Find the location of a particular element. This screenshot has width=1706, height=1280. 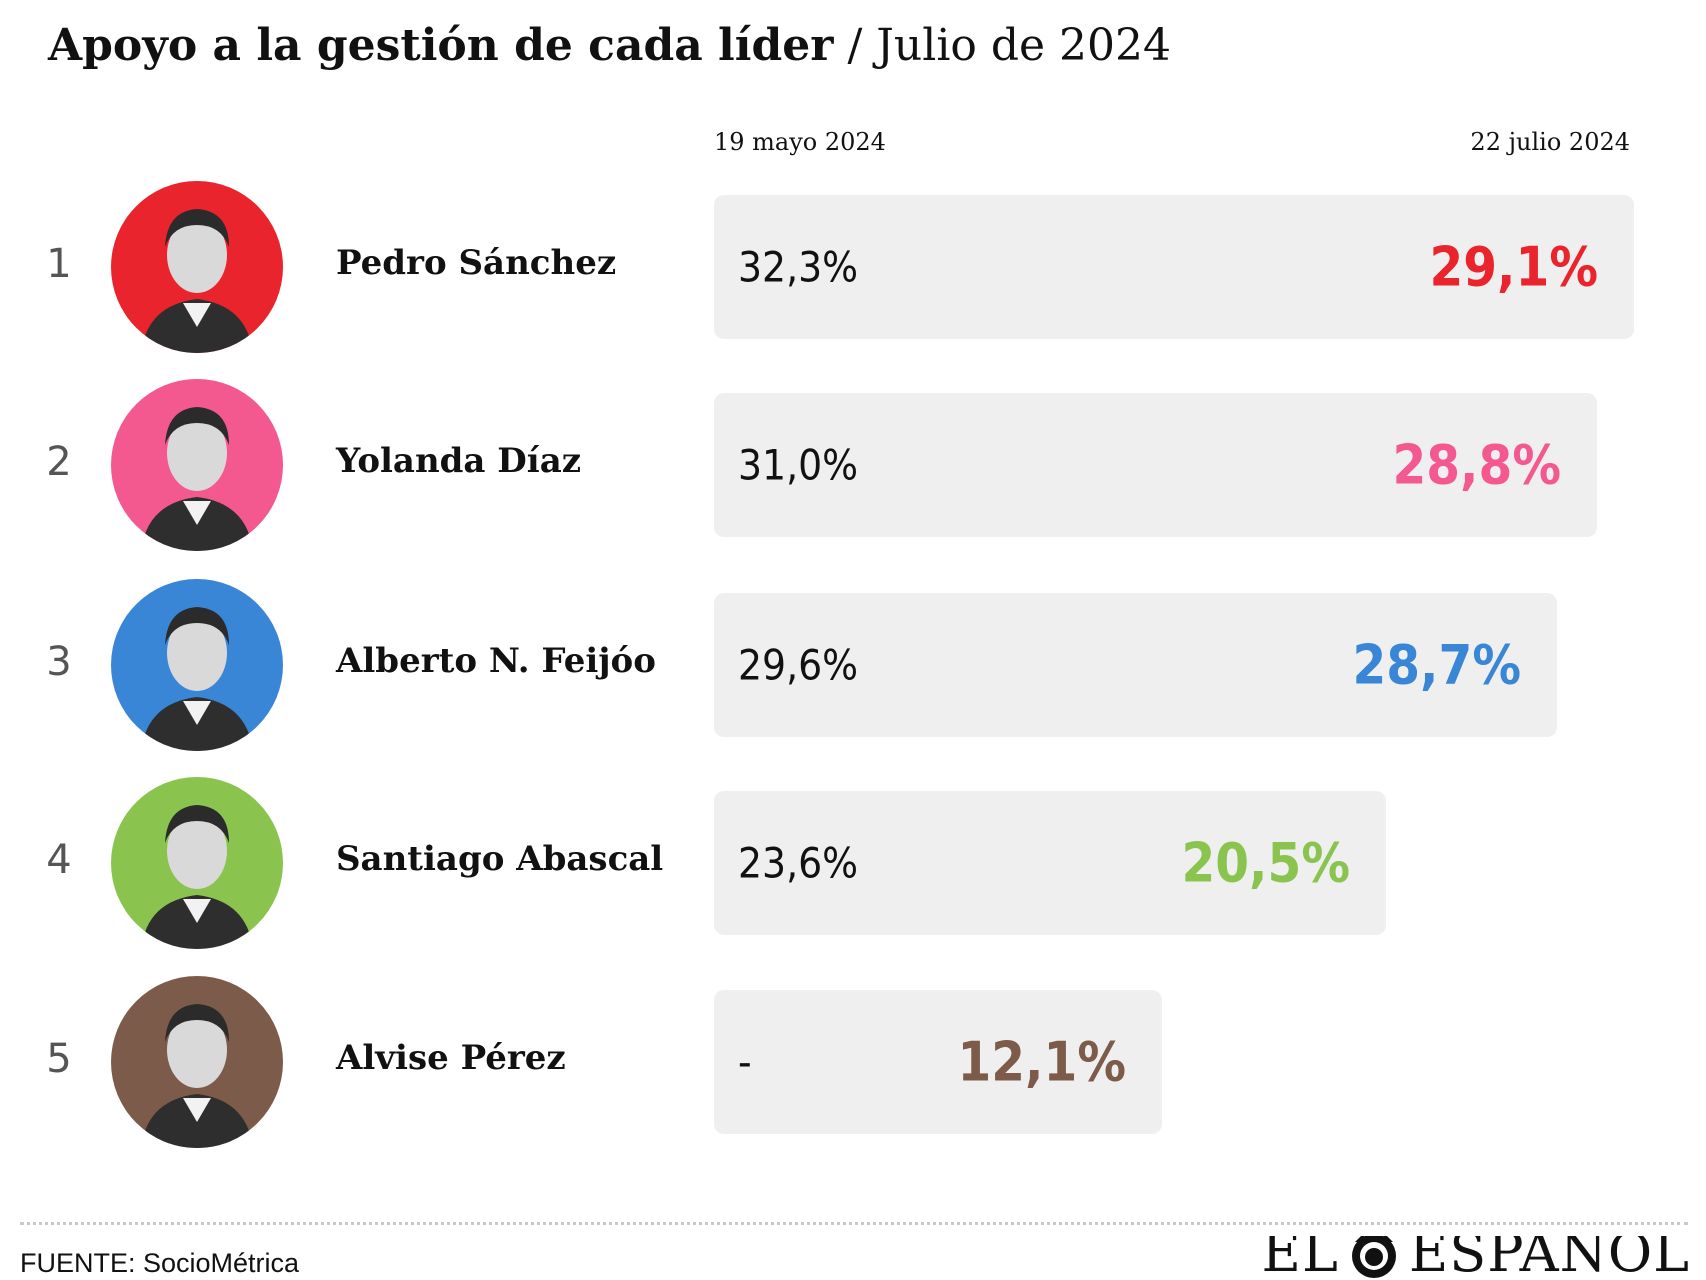

support-bar: - 12,1% is located at coordinates (938, 1062).